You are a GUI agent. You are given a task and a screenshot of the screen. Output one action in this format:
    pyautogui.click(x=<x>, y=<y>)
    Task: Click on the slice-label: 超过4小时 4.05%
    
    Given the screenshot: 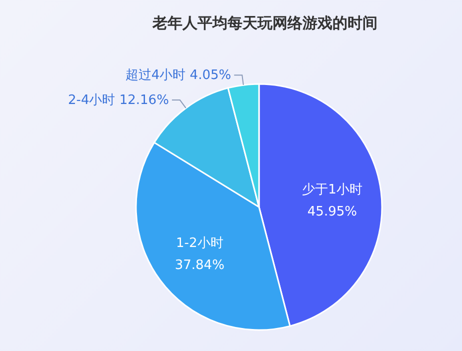 What is the action you would take?
    pyautogui.click(x=178, y=76)
    